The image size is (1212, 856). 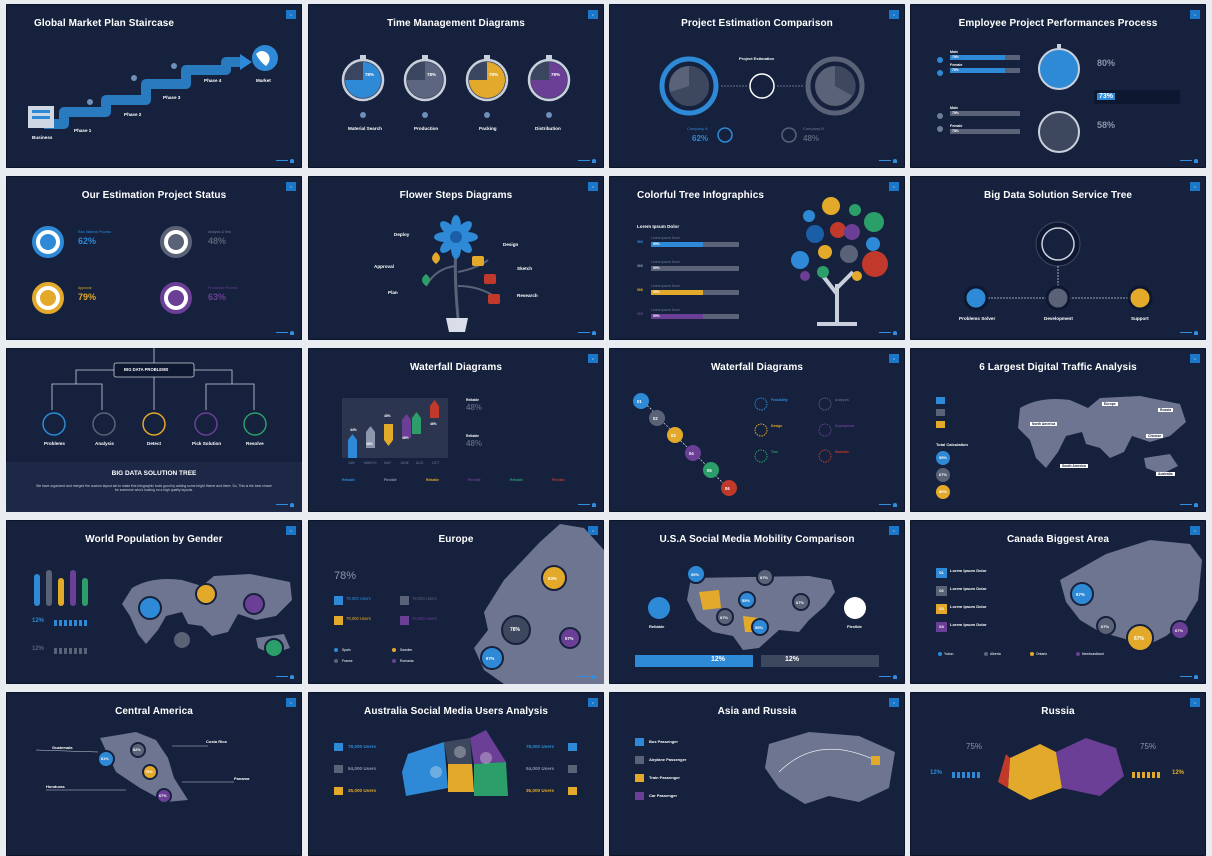 What do you see at coordinates (955, 113) in the screenshot?
I see `bar-value: 78%` at bounding box center [955, 113].